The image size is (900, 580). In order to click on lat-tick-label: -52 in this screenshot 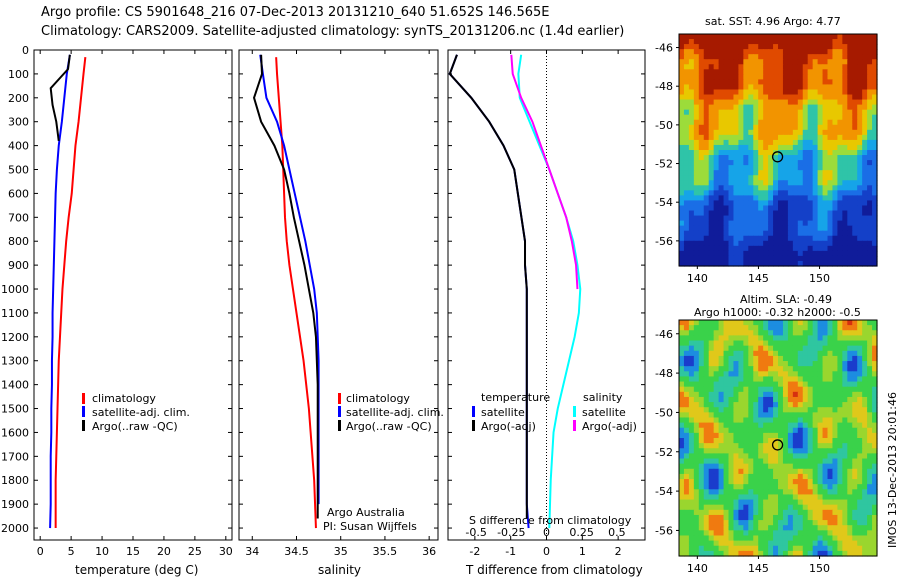, I will do `click(664, 164)`.